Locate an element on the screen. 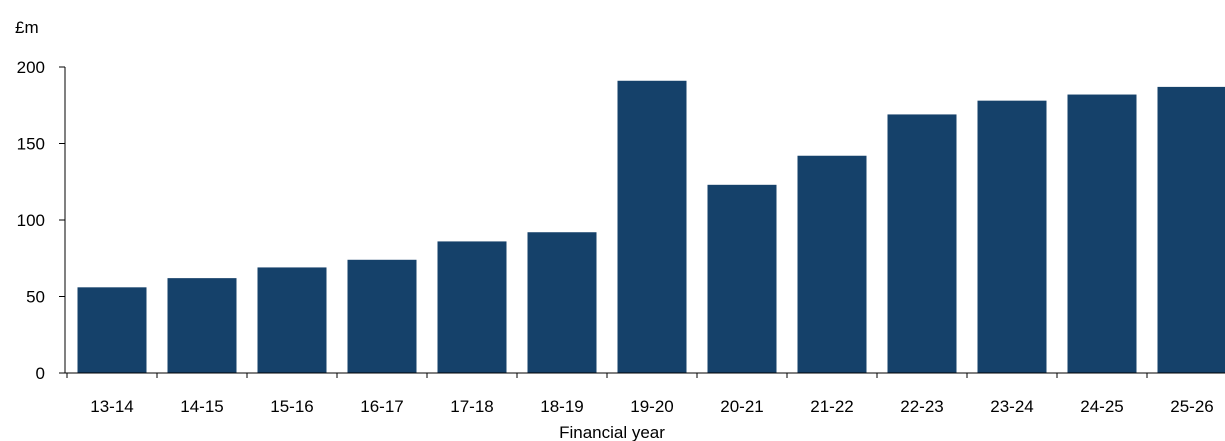 The height and width of the screenshot is (441, 1225). x-tick-label: 23-24 is located at coordinates (1011, 406).